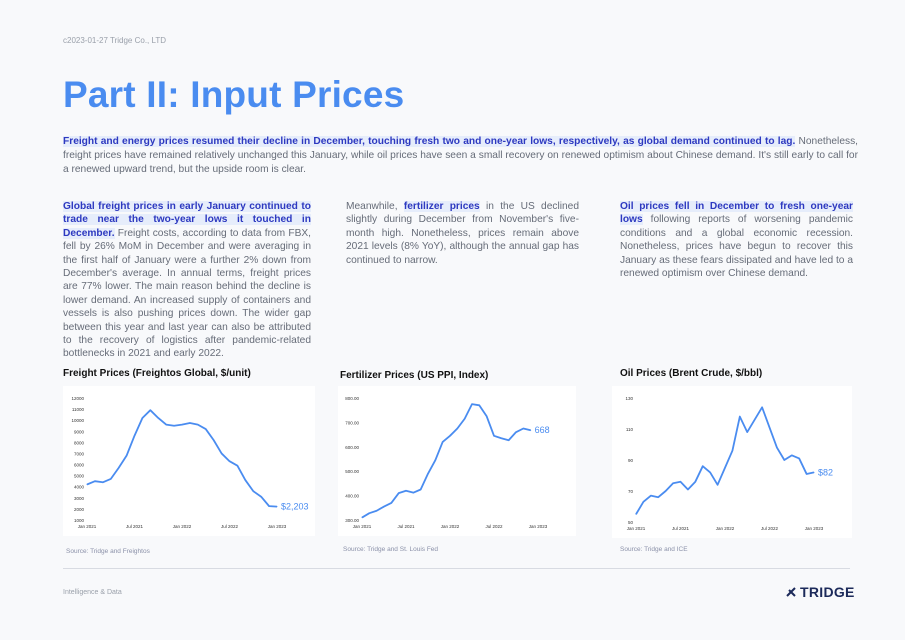  What do you see at coordinates (79, 520) in the screenshot?
I see `y-tick-label: 1000` at bounding box center [79, 520].